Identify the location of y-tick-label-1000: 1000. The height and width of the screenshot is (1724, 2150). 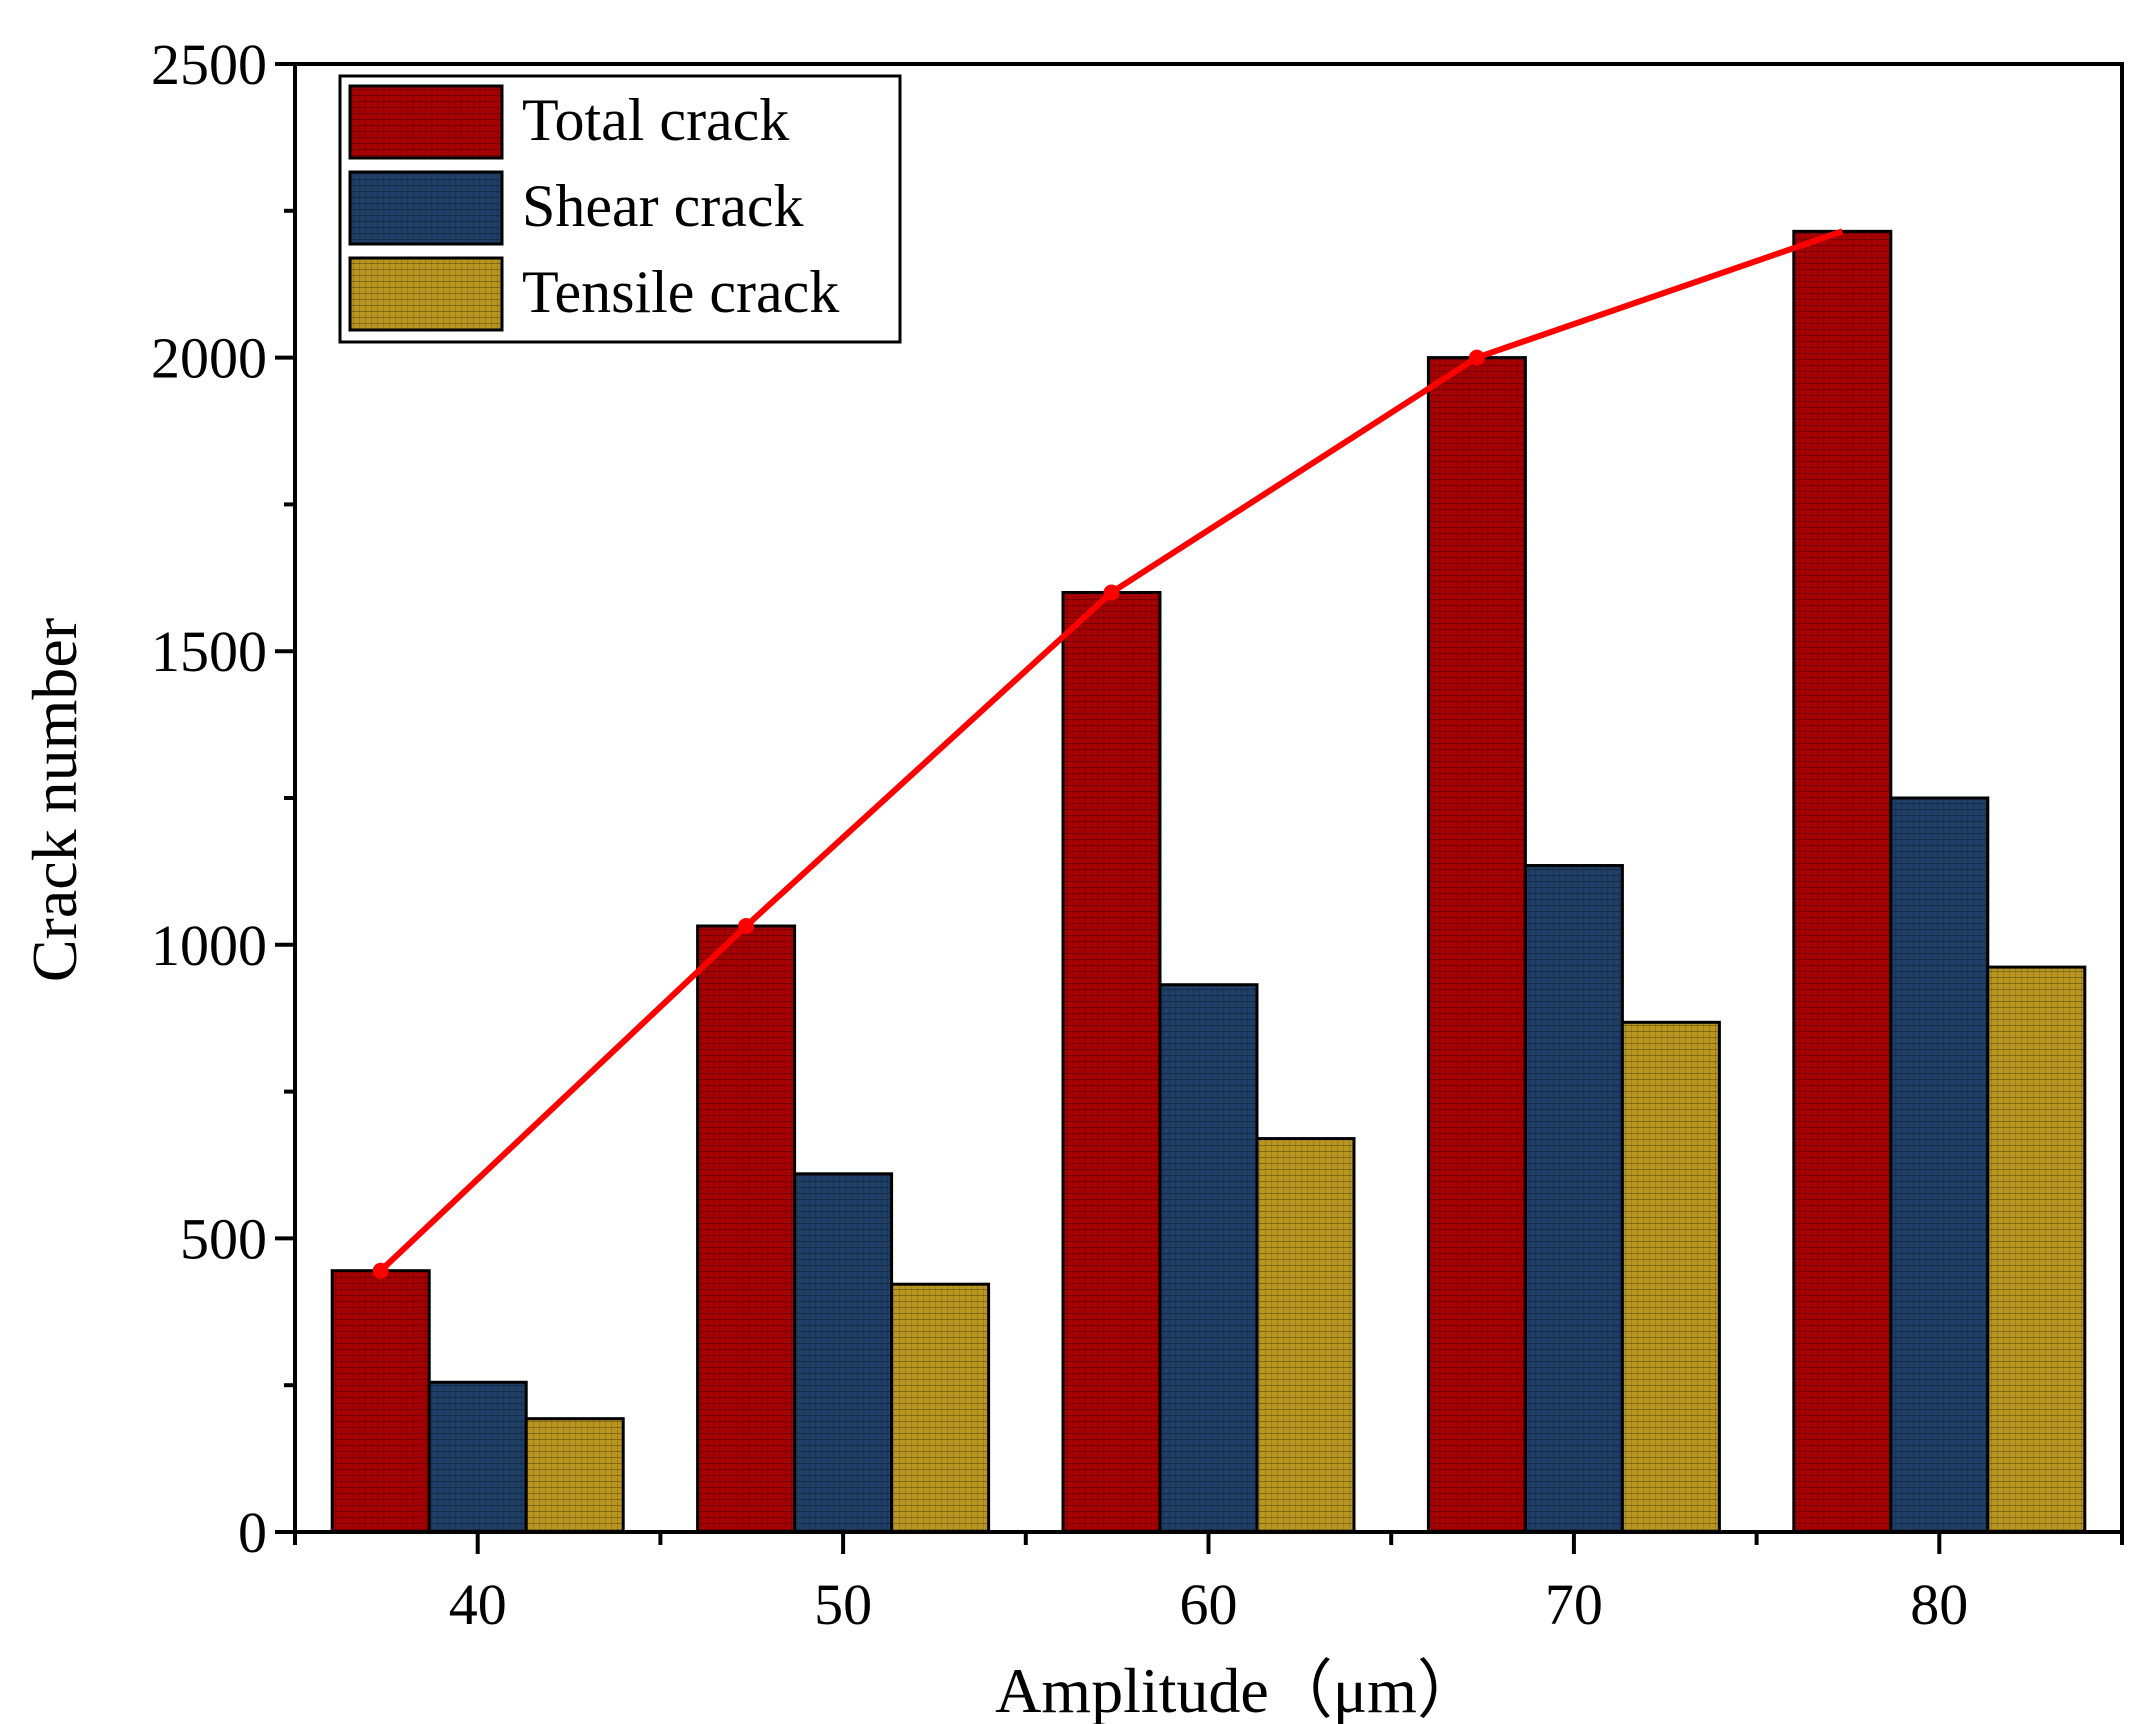
(209, 945).